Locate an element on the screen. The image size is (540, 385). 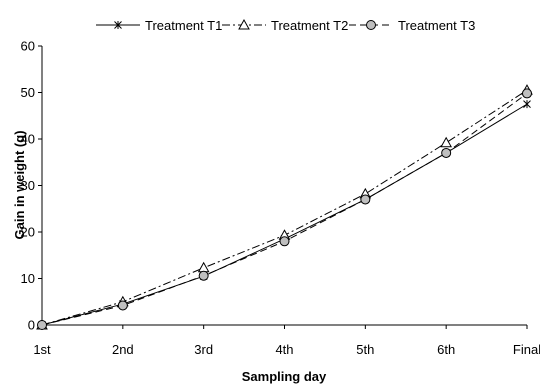
legend-label: Treatment T2 is located at coordinates (309, 25).